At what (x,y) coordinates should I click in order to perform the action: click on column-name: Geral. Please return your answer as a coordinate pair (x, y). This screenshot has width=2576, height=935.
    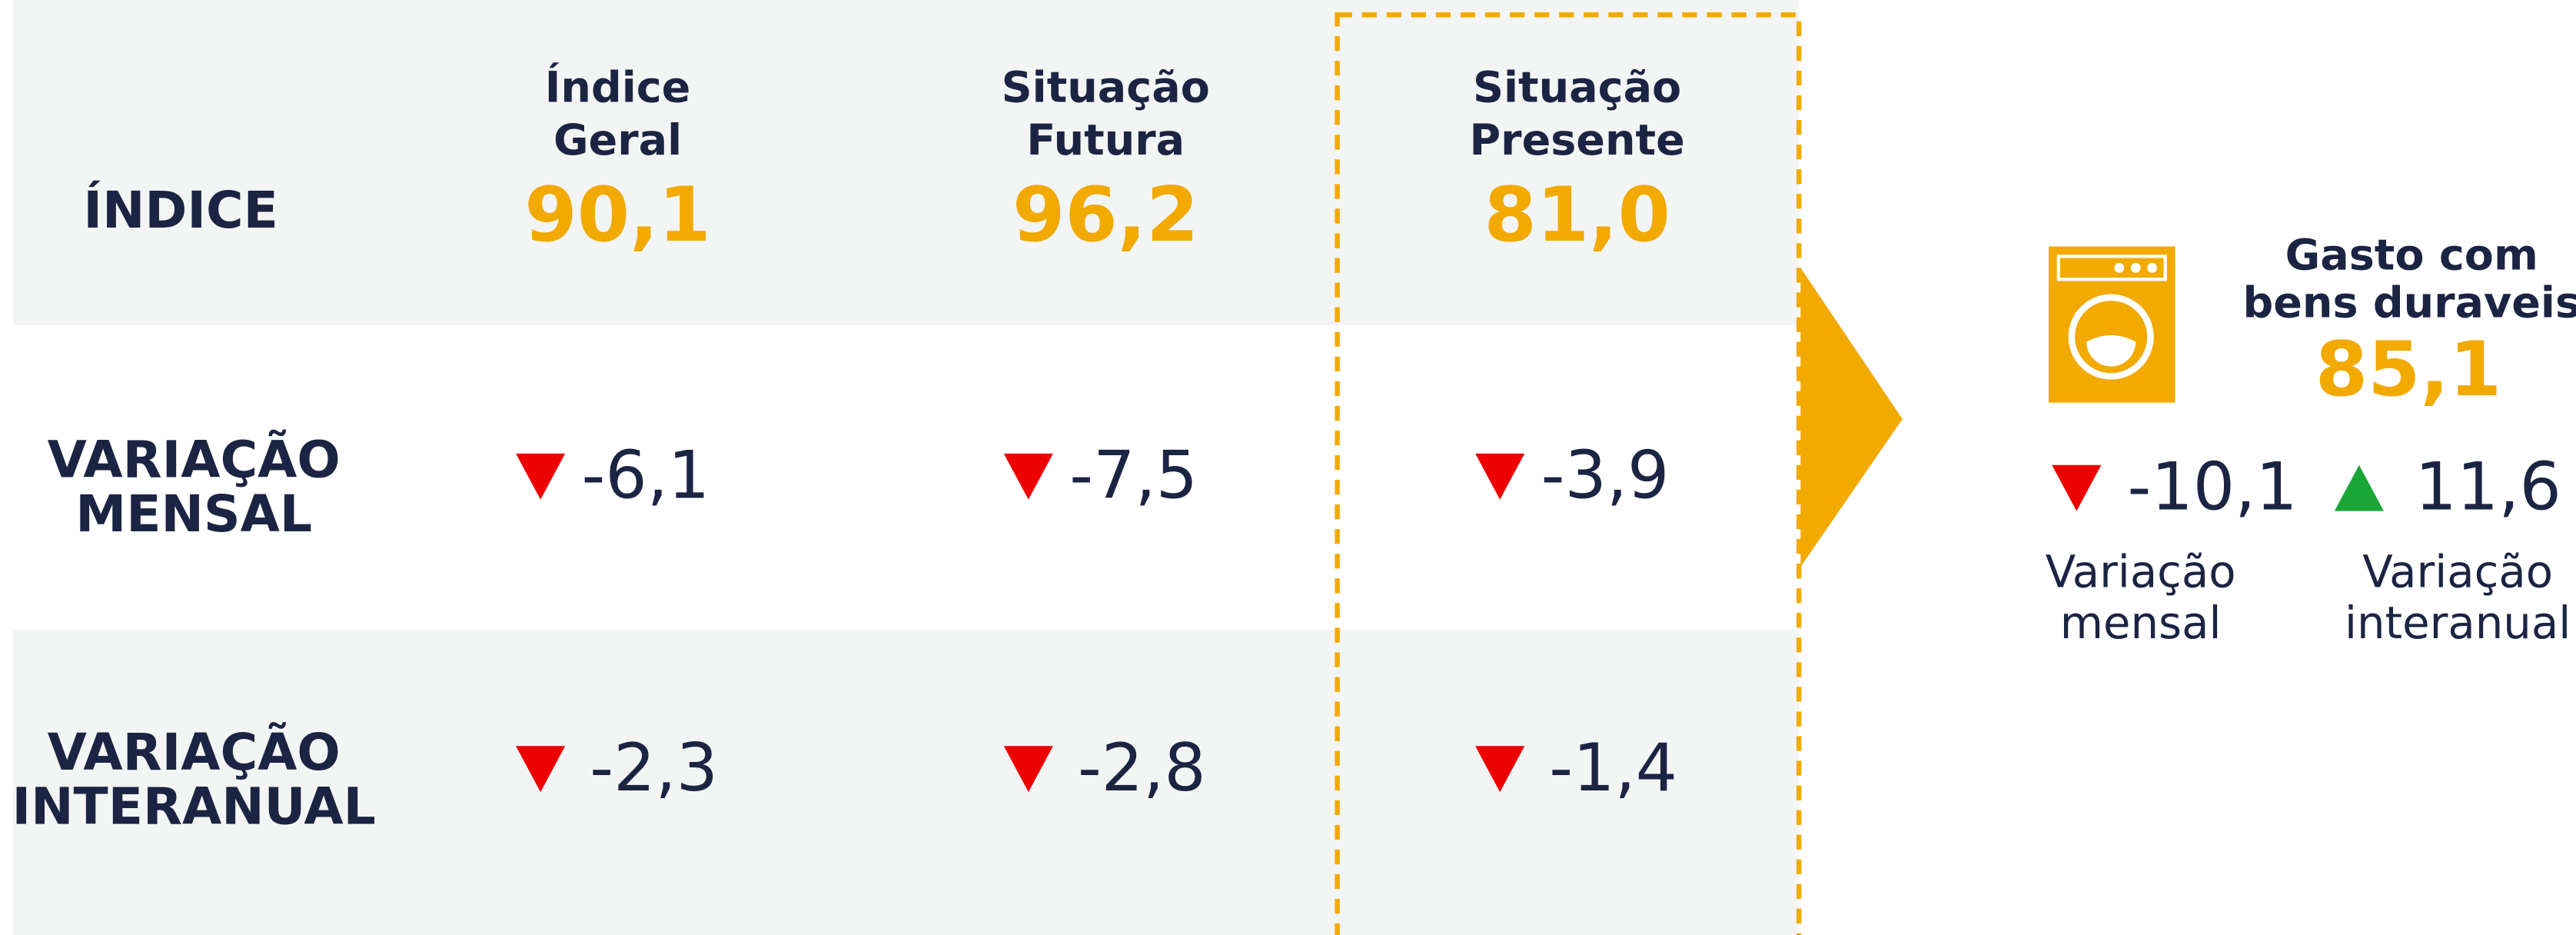
    Looking at the image, I should click on (617, 140).